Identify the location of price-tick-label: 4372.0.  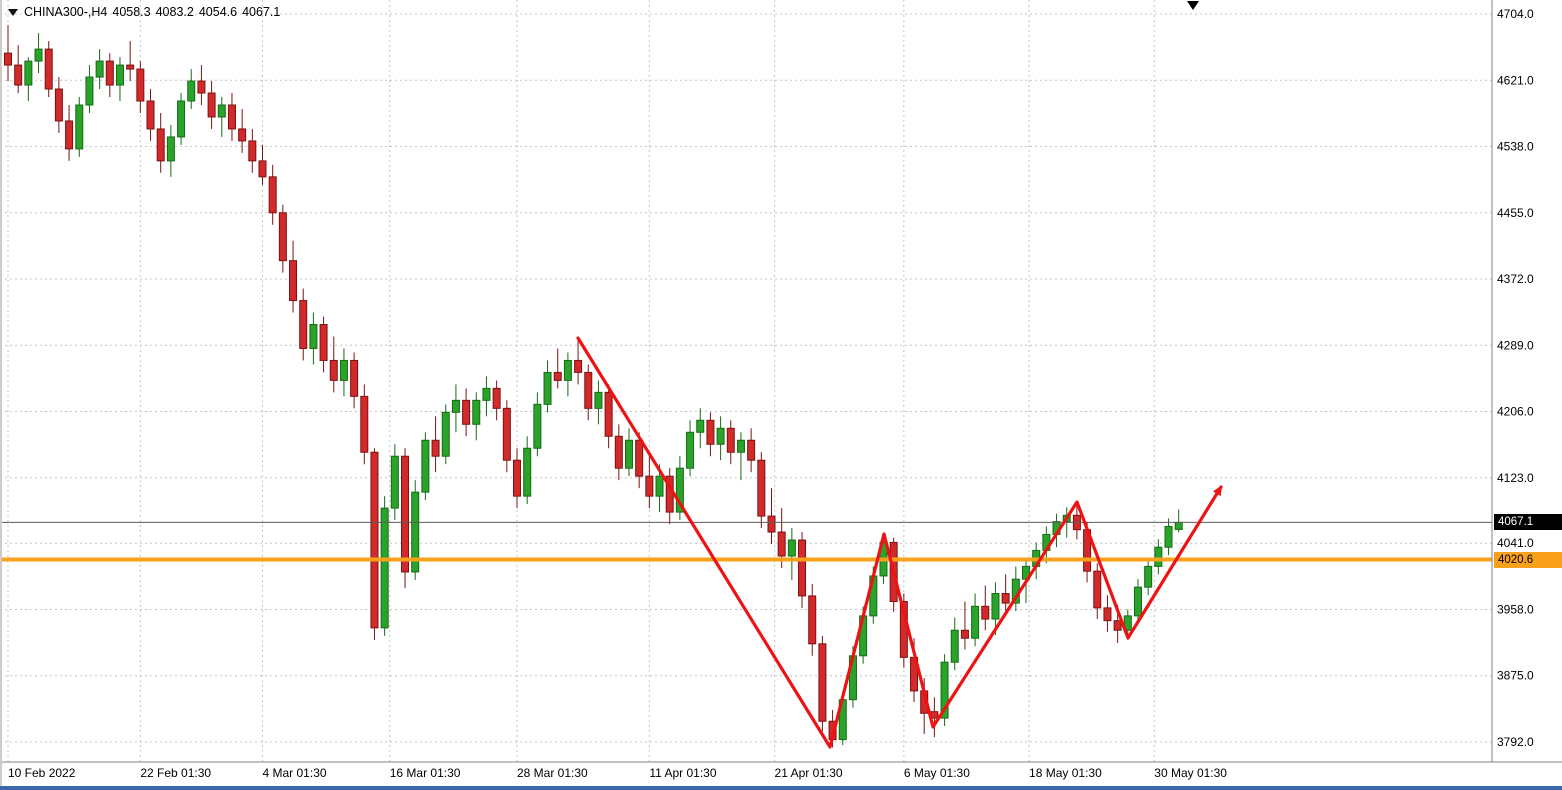
(1515, 279).